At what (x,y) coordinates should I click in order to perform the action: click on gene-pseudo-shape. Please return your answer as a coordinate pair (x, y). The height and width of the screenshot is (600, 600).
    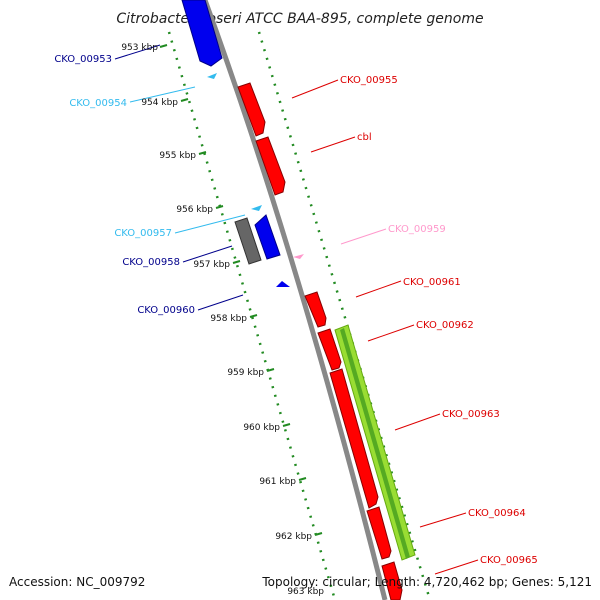
    Looking at the image, I should click on (248, 241).